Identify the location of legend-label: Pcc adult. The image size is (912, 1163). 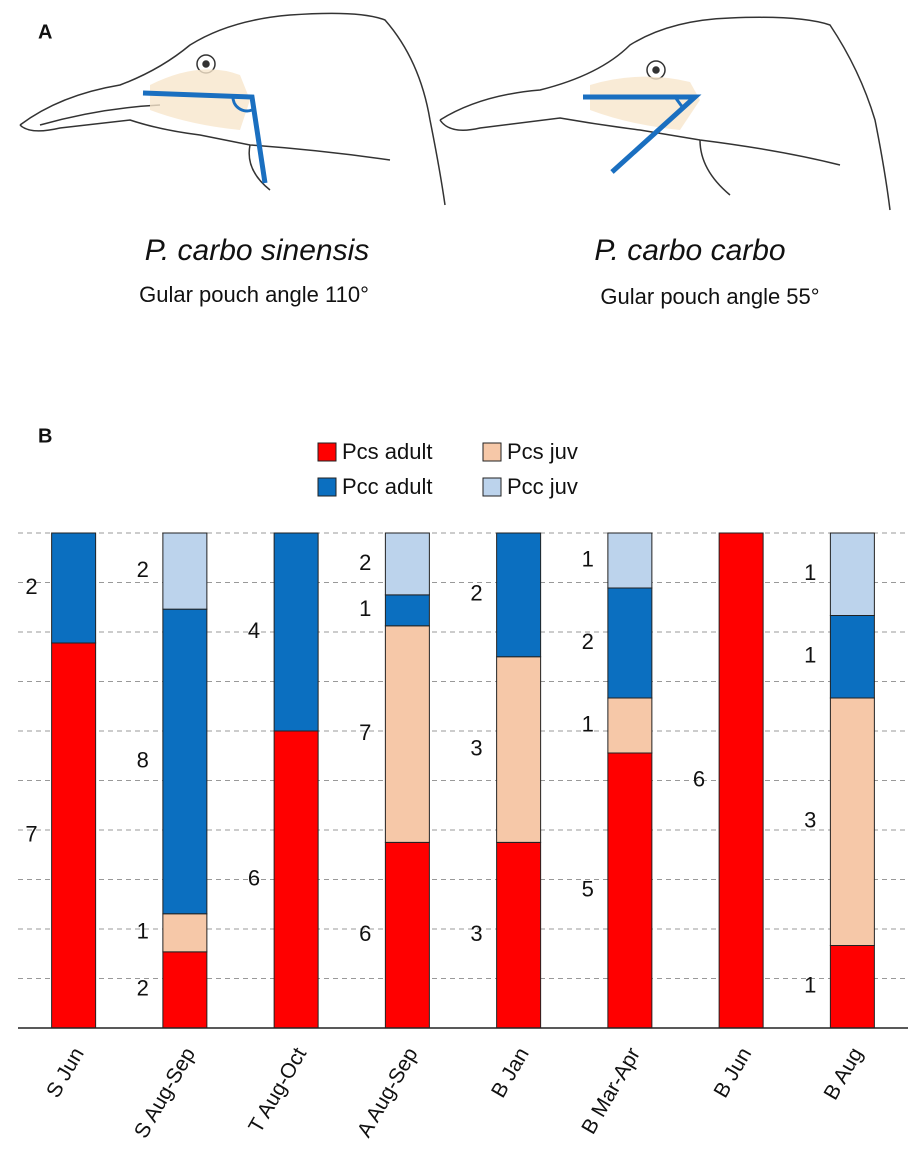
(387, 486).